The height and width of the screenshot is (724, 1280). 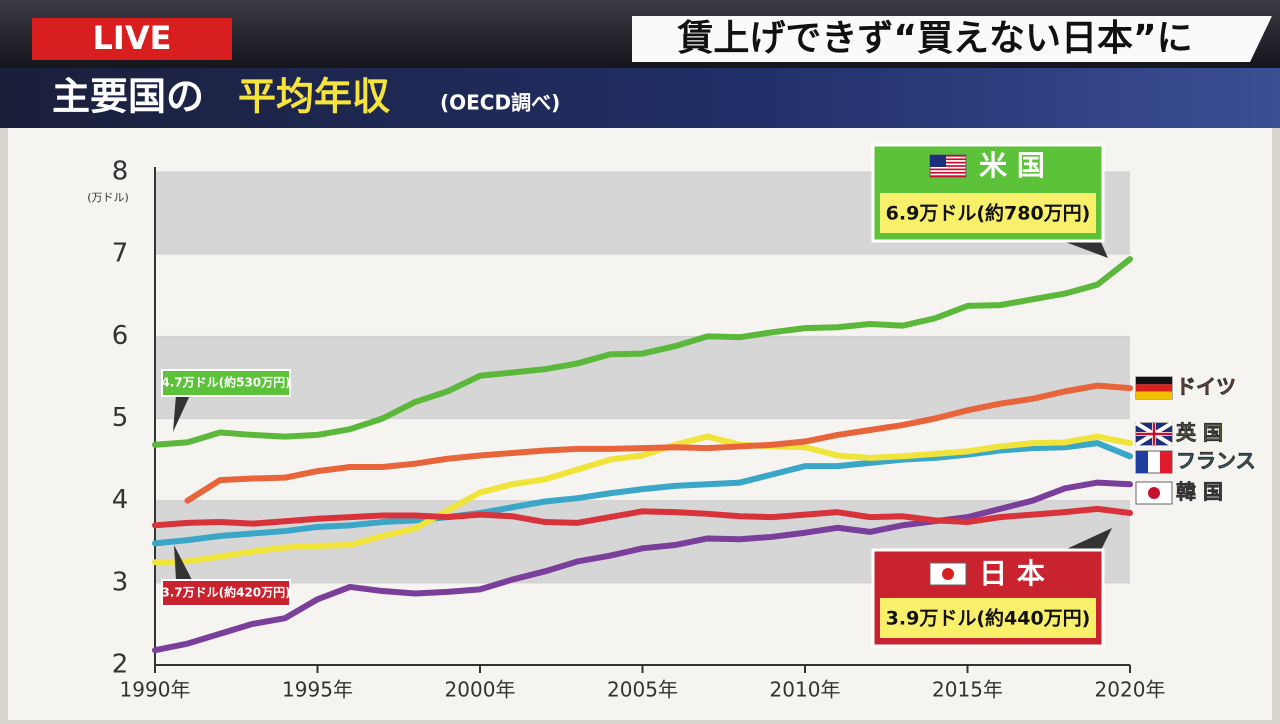 I want to click on x-tick-label: 2000年, so click(x=480, y=690).